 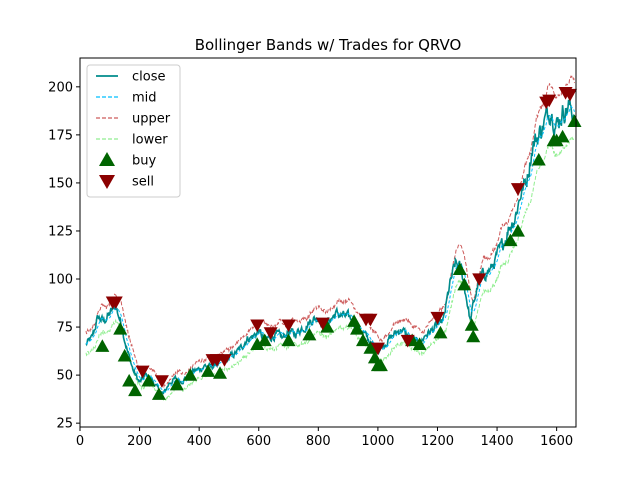 What do you see at coordinates (60, 280) in the screenshot?
I see `y-tick-label: 100` at bounding box center [60, 280].